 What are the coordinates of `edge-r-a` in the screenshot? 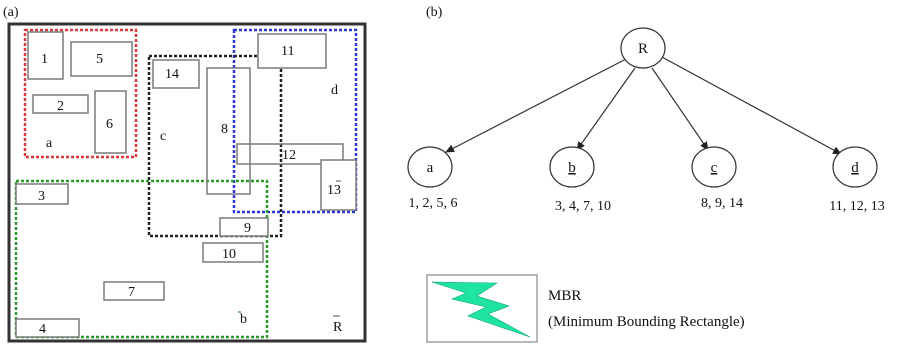 It's located at (537, 105).